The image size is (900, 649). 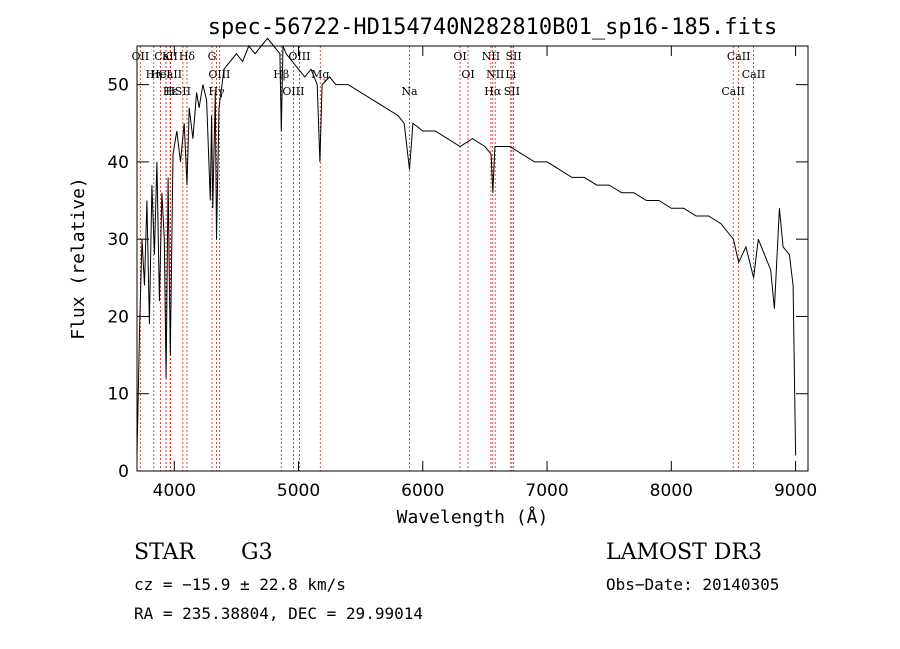 I want to click on line-marker-label: Na, so click(x=409, y=91).